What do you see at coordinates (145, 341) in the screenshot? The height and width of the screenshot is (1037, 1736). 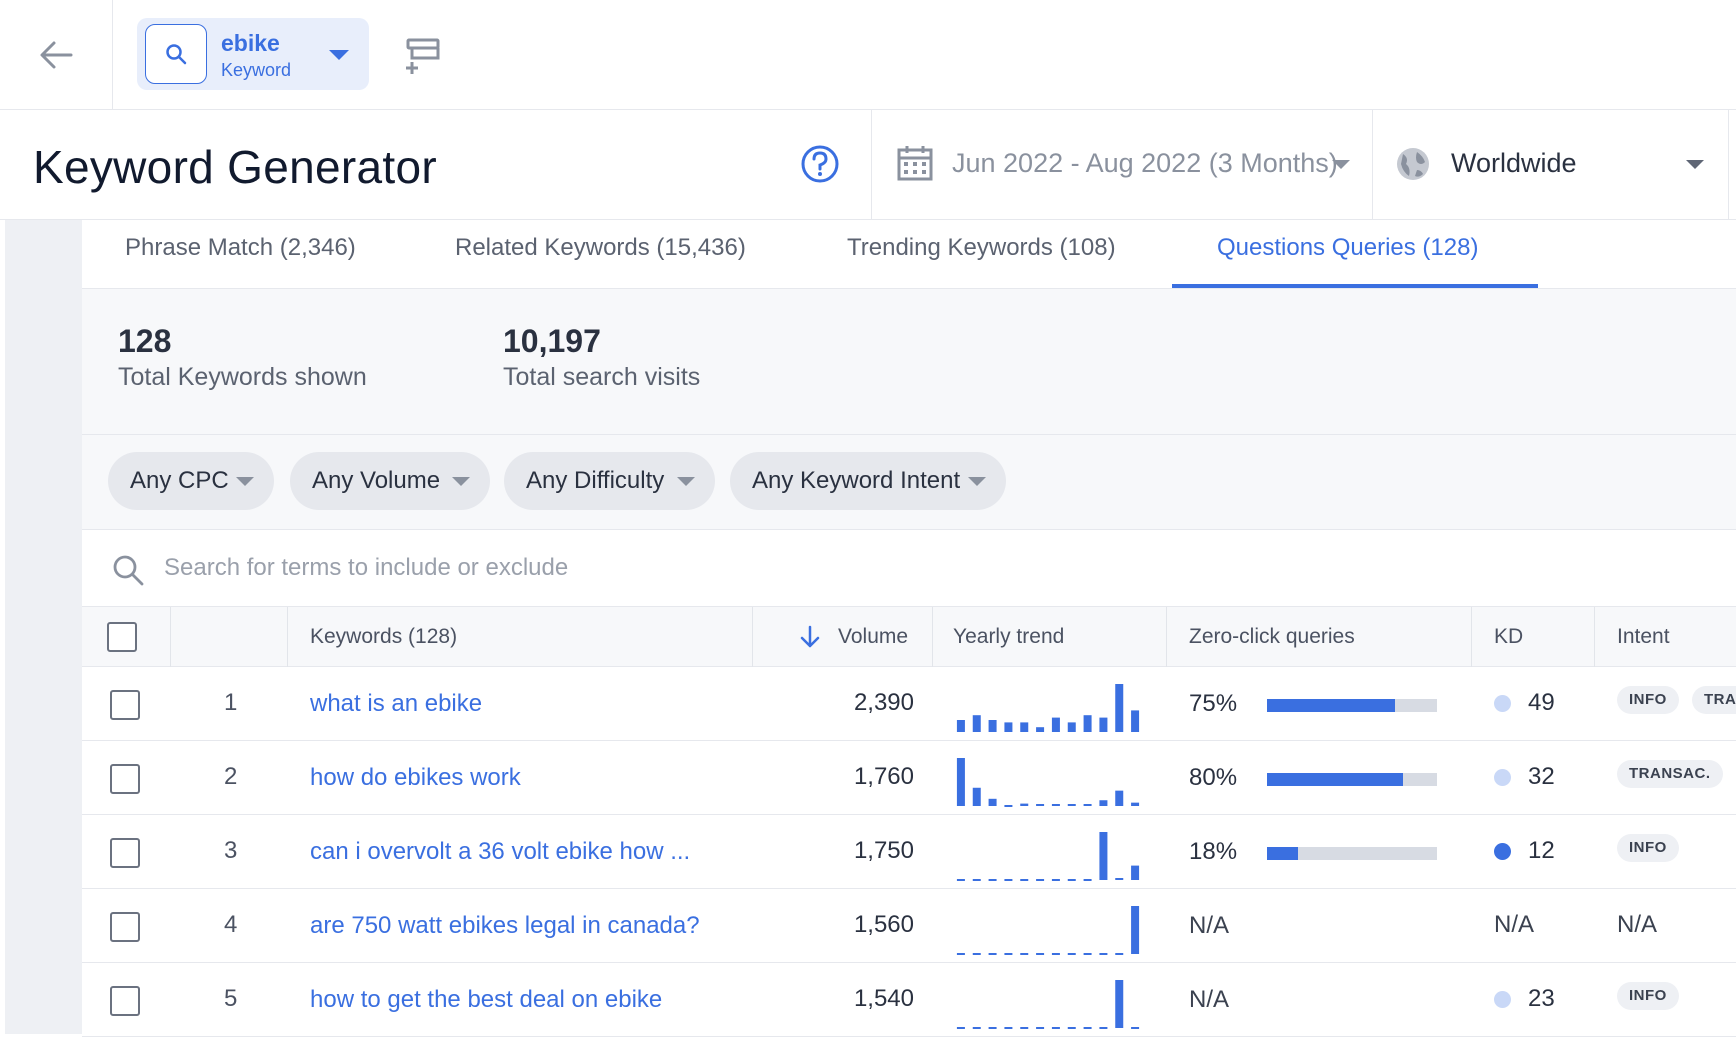 I see `total-keywords-value: 128` at bounding box center [145, 341].